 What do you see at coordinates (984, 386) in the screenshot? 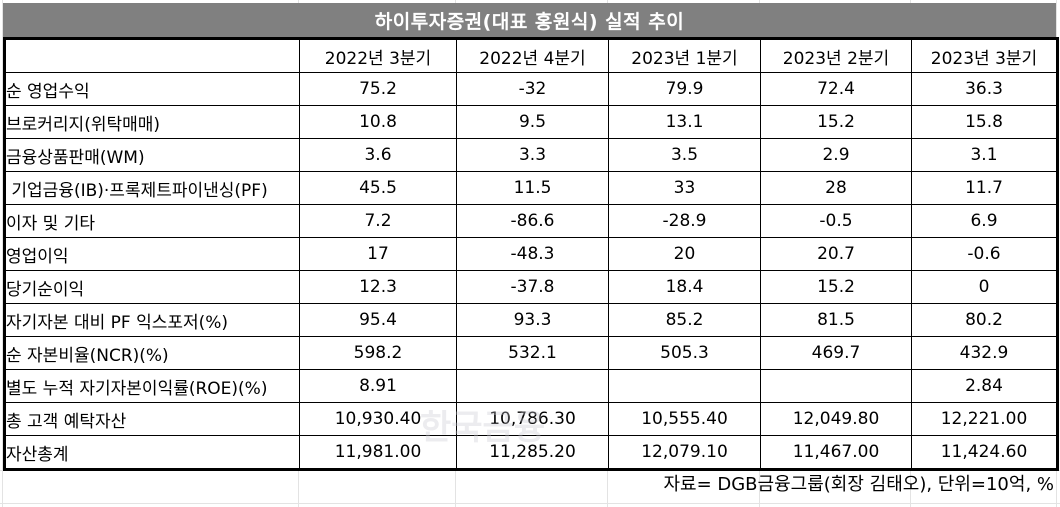
I see `value-cell: 2.84` at bounding box center [984, 386].